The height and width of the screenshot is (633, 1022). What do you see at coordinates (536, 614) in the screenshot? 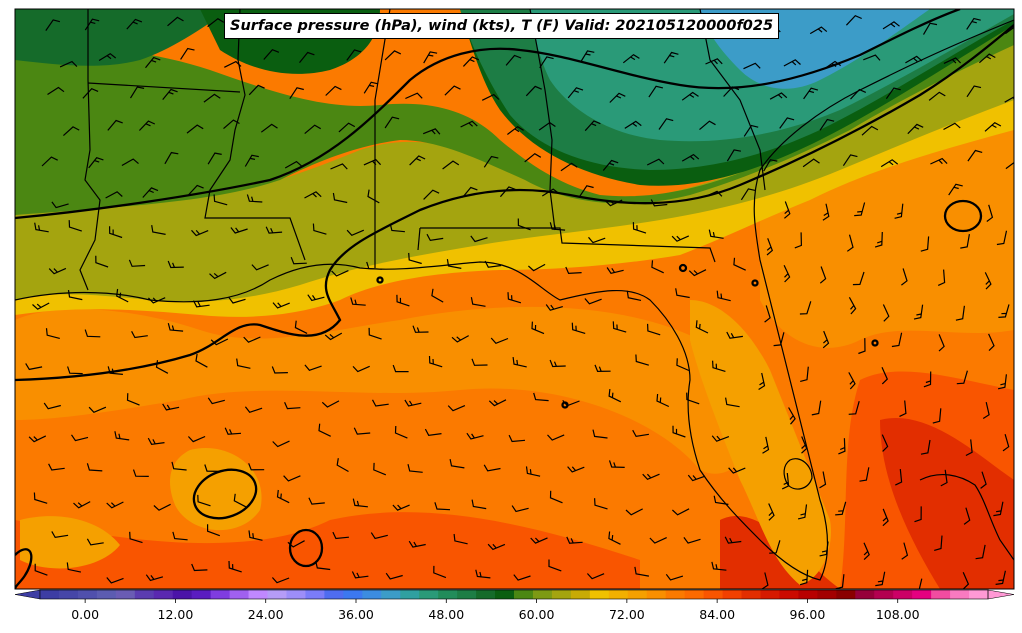
I see `colorbar-tick-label: 60.00` at bounding box center [536, 614].